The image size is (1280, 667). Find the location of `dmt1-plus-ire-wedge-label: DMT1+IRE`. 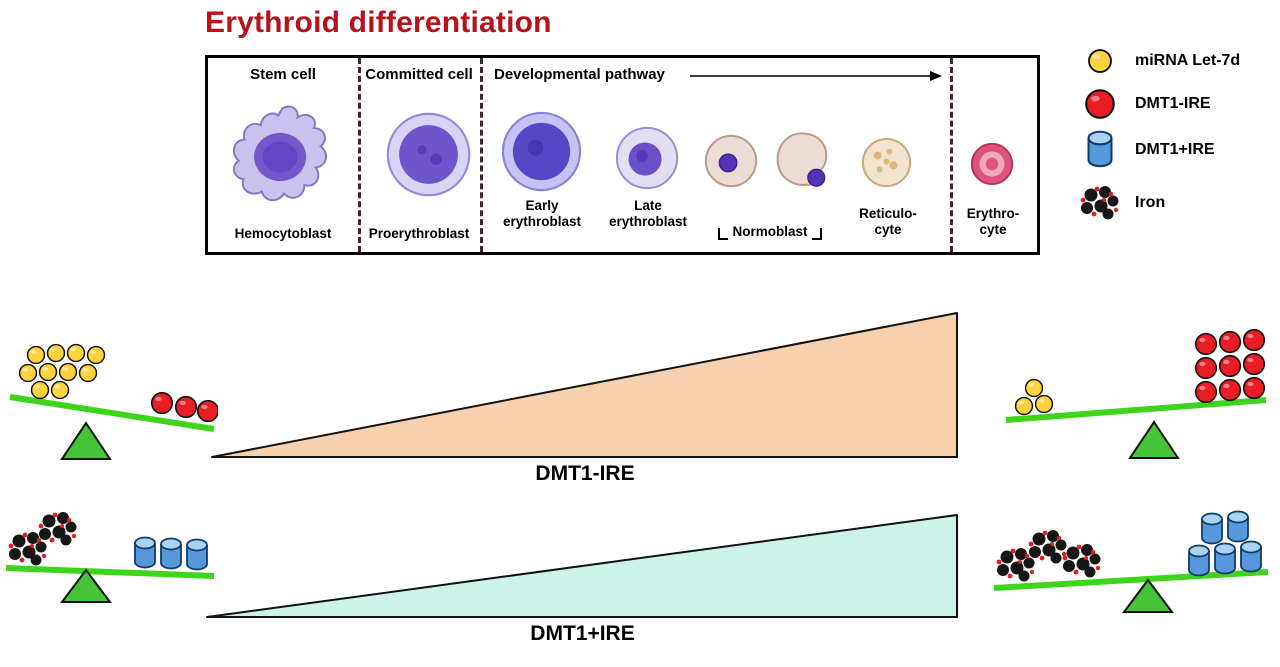

dmt1-plus-ire-wedge-label: DMT1+IRE is located at coordinates (582, 633).